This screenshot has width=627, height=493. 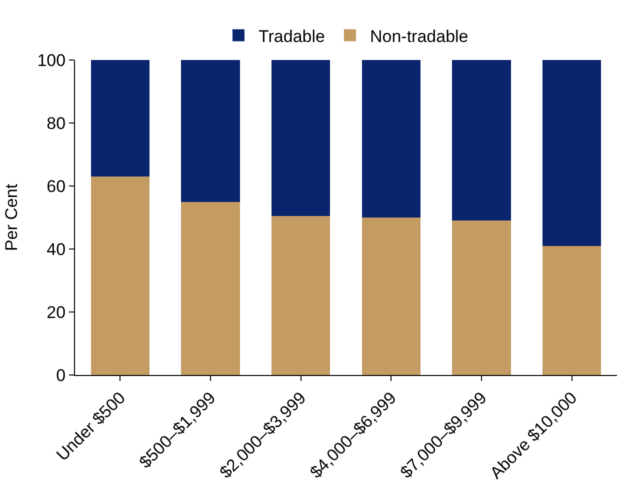 What do you see at coordinates (56, 249) in the screenshot?
I see `y-tick-label: 40` at bounding box center [56, 249].